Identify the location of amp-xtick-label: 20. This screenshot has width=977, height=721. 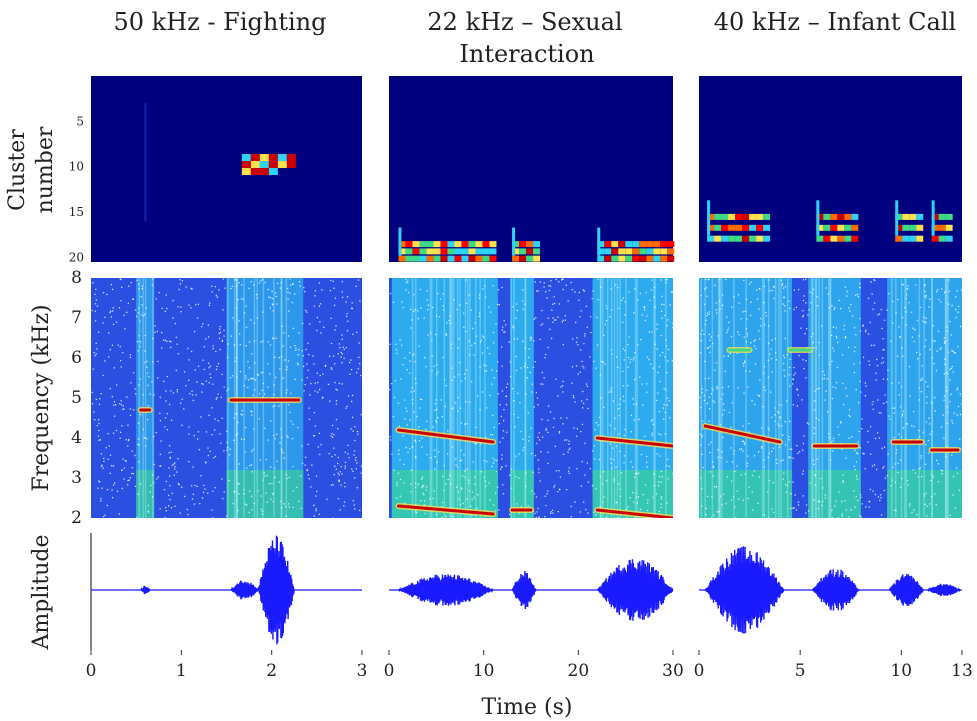
(579, 671).